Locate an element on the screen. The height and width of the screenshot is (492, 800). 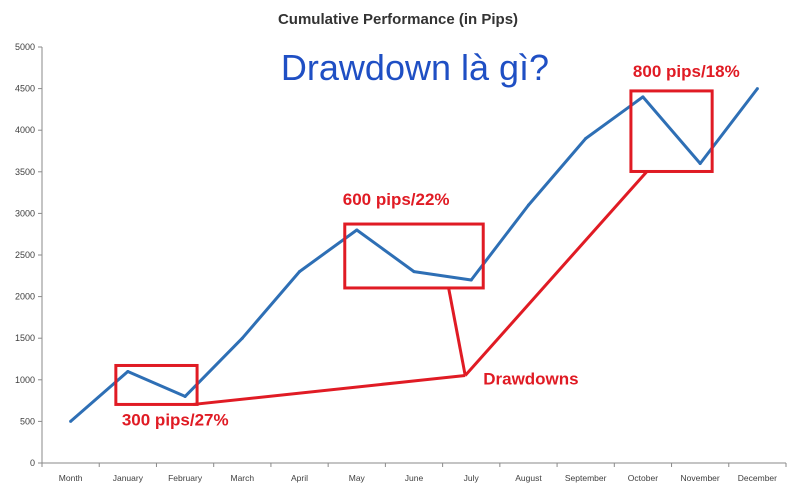
y-tick-label: 2000 is located at coordinates (25, 297).